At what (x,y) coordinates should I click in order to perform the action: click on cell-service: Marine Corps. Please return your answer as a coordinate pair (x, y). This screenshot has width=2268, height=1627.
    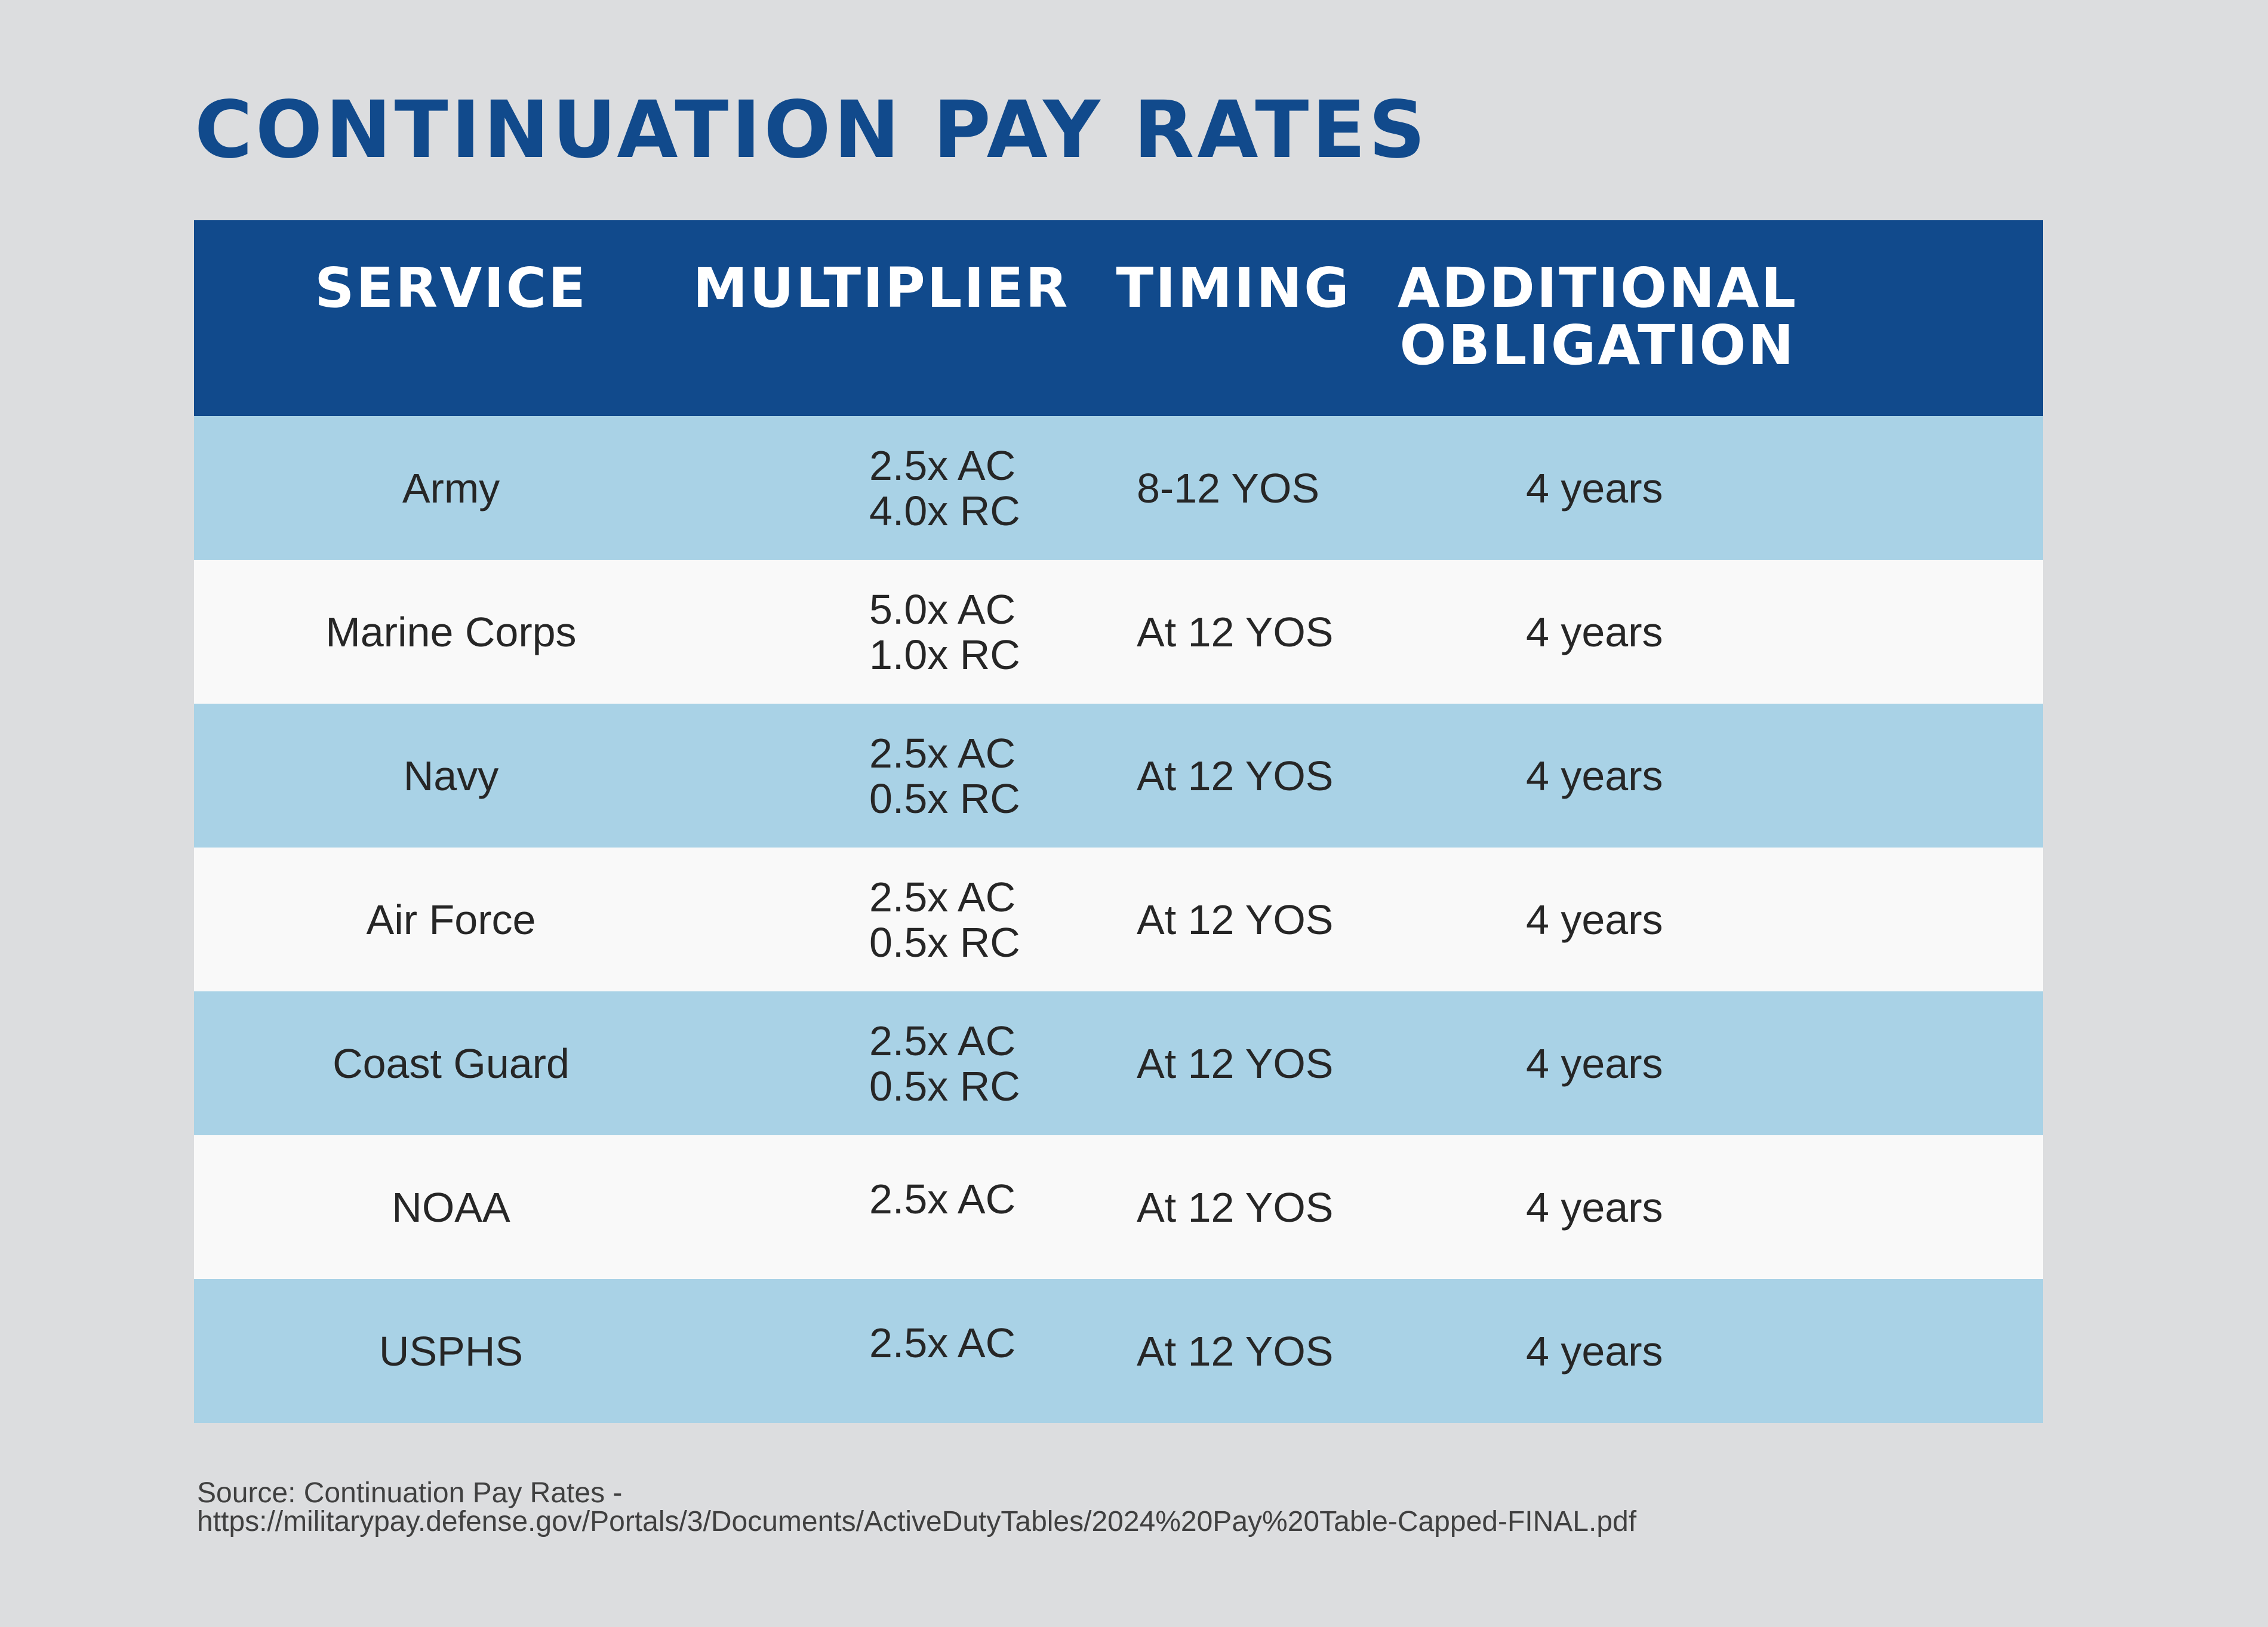
    Looking at the image, I should click on (451, 632).